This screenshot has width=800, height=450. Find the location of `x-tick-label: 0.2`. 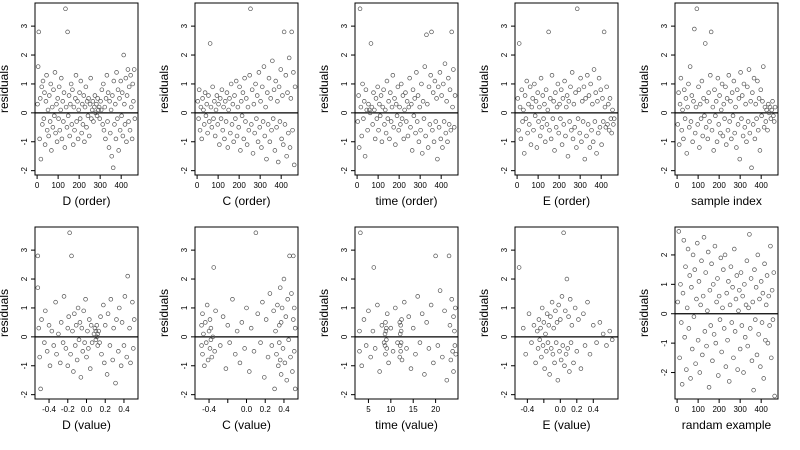

x-tick-label: 0.2 is located at coordinates (577, 409).